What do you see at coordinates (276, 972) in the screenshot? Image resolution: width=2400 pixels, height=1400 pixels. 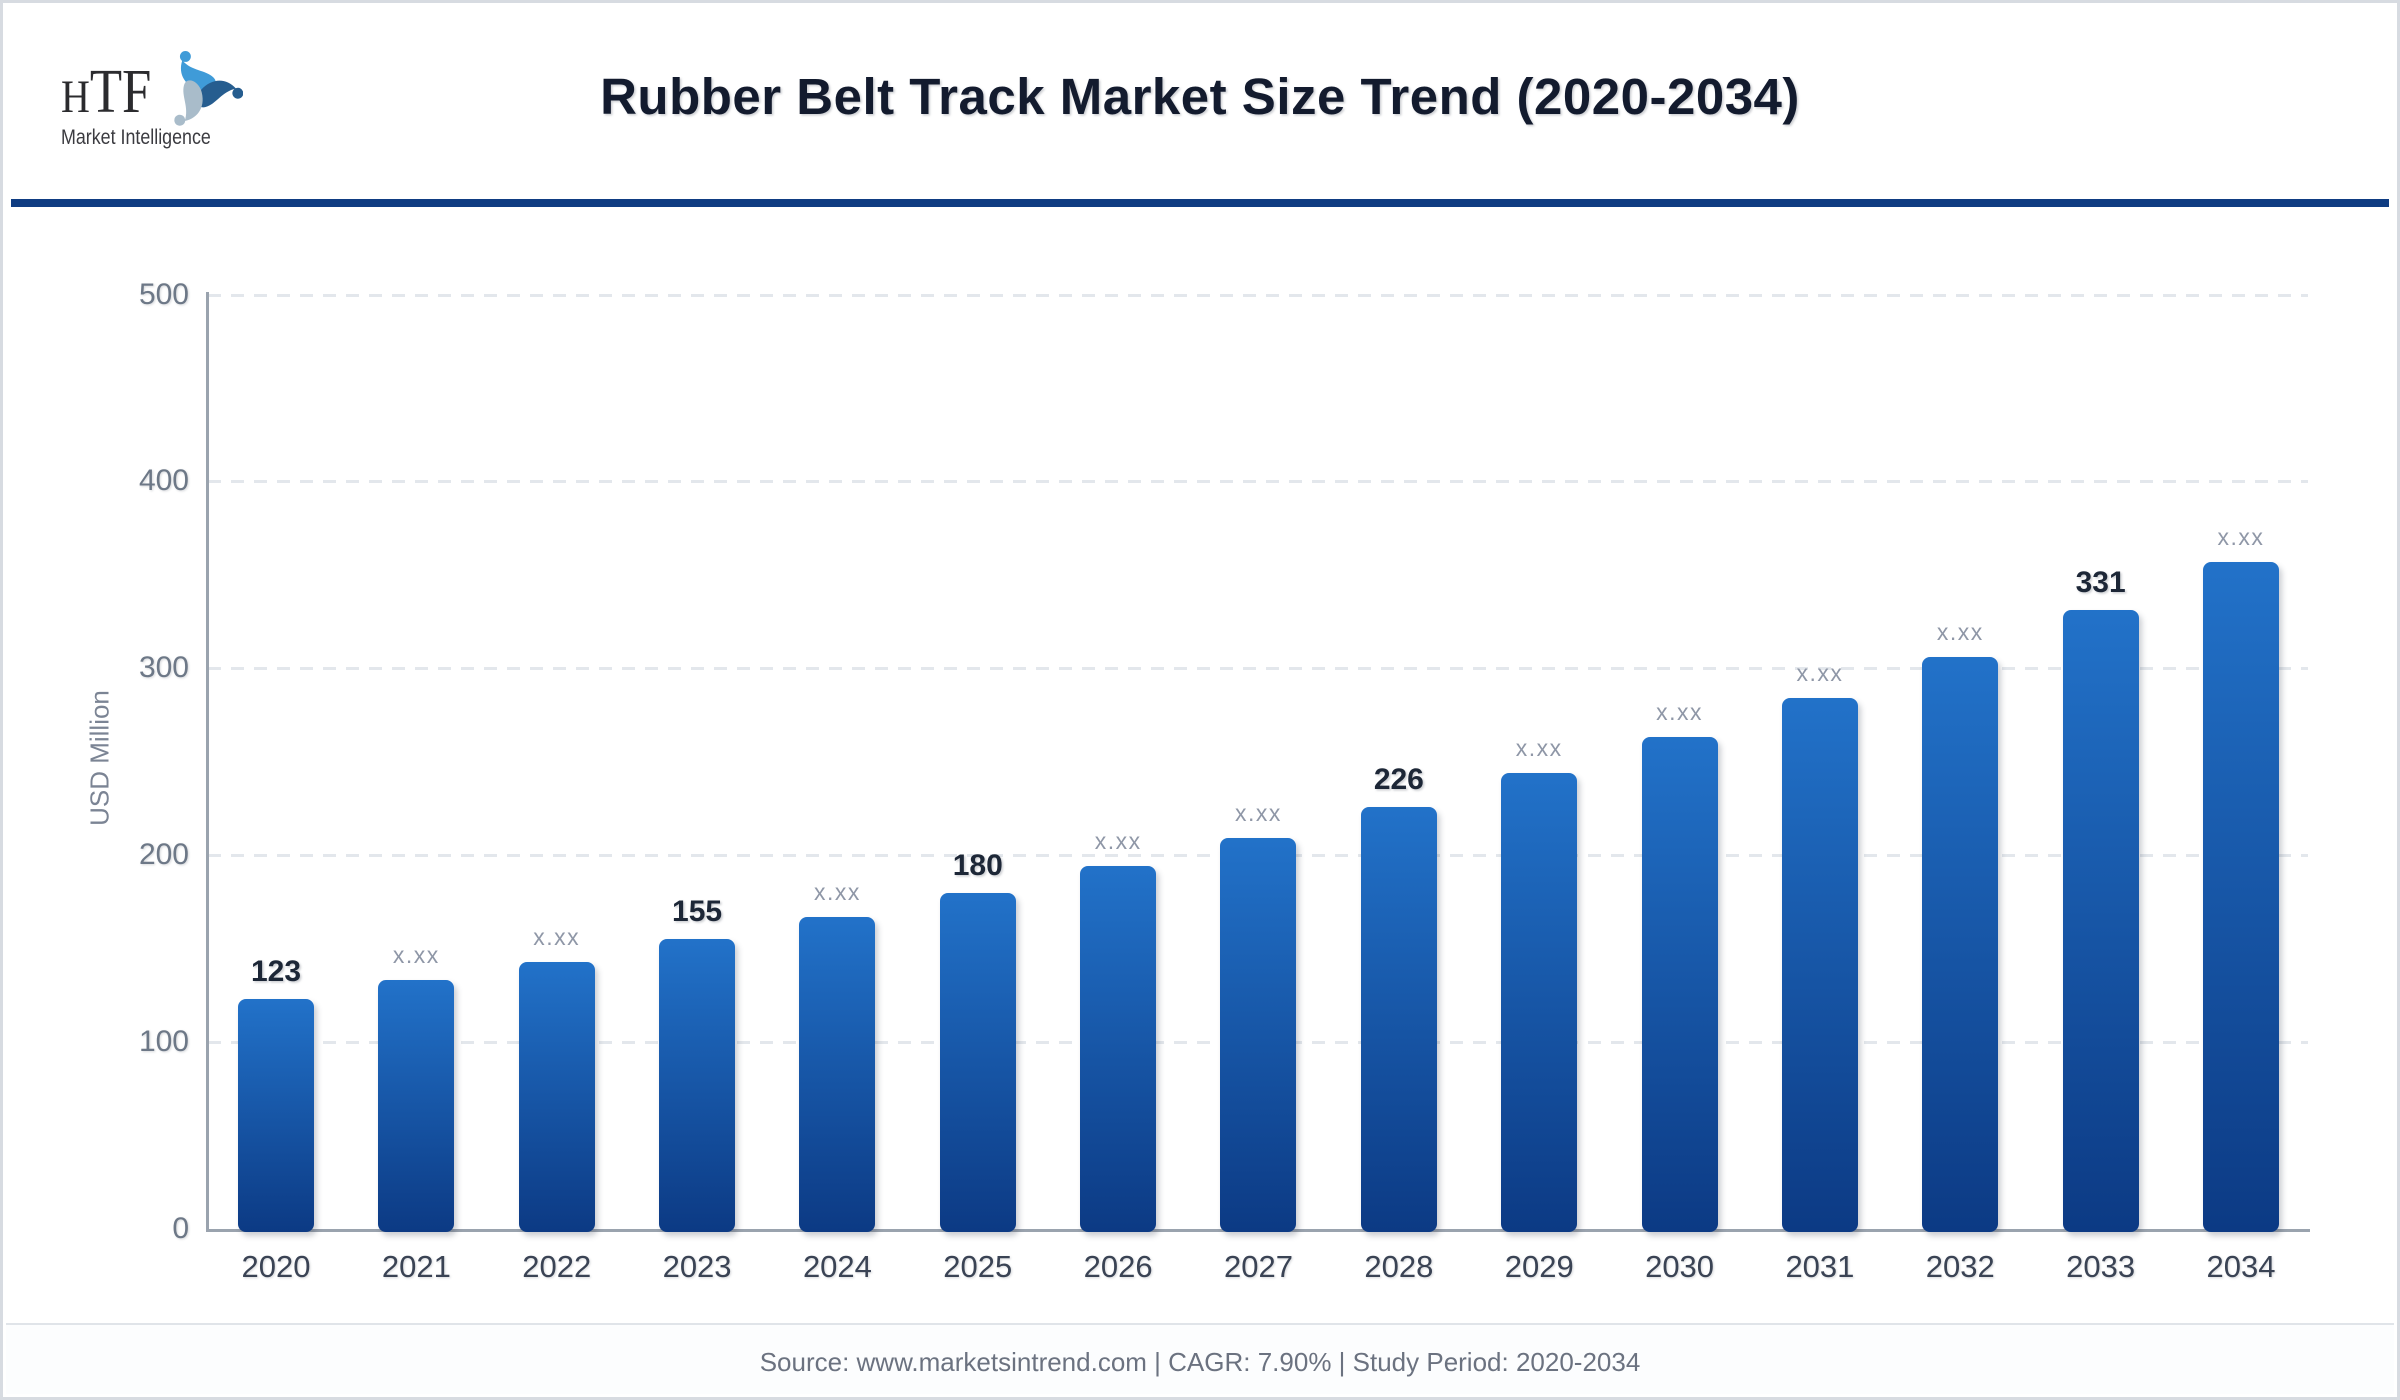 I see `bar-value-label: 123` at bounding box center [276, 972].